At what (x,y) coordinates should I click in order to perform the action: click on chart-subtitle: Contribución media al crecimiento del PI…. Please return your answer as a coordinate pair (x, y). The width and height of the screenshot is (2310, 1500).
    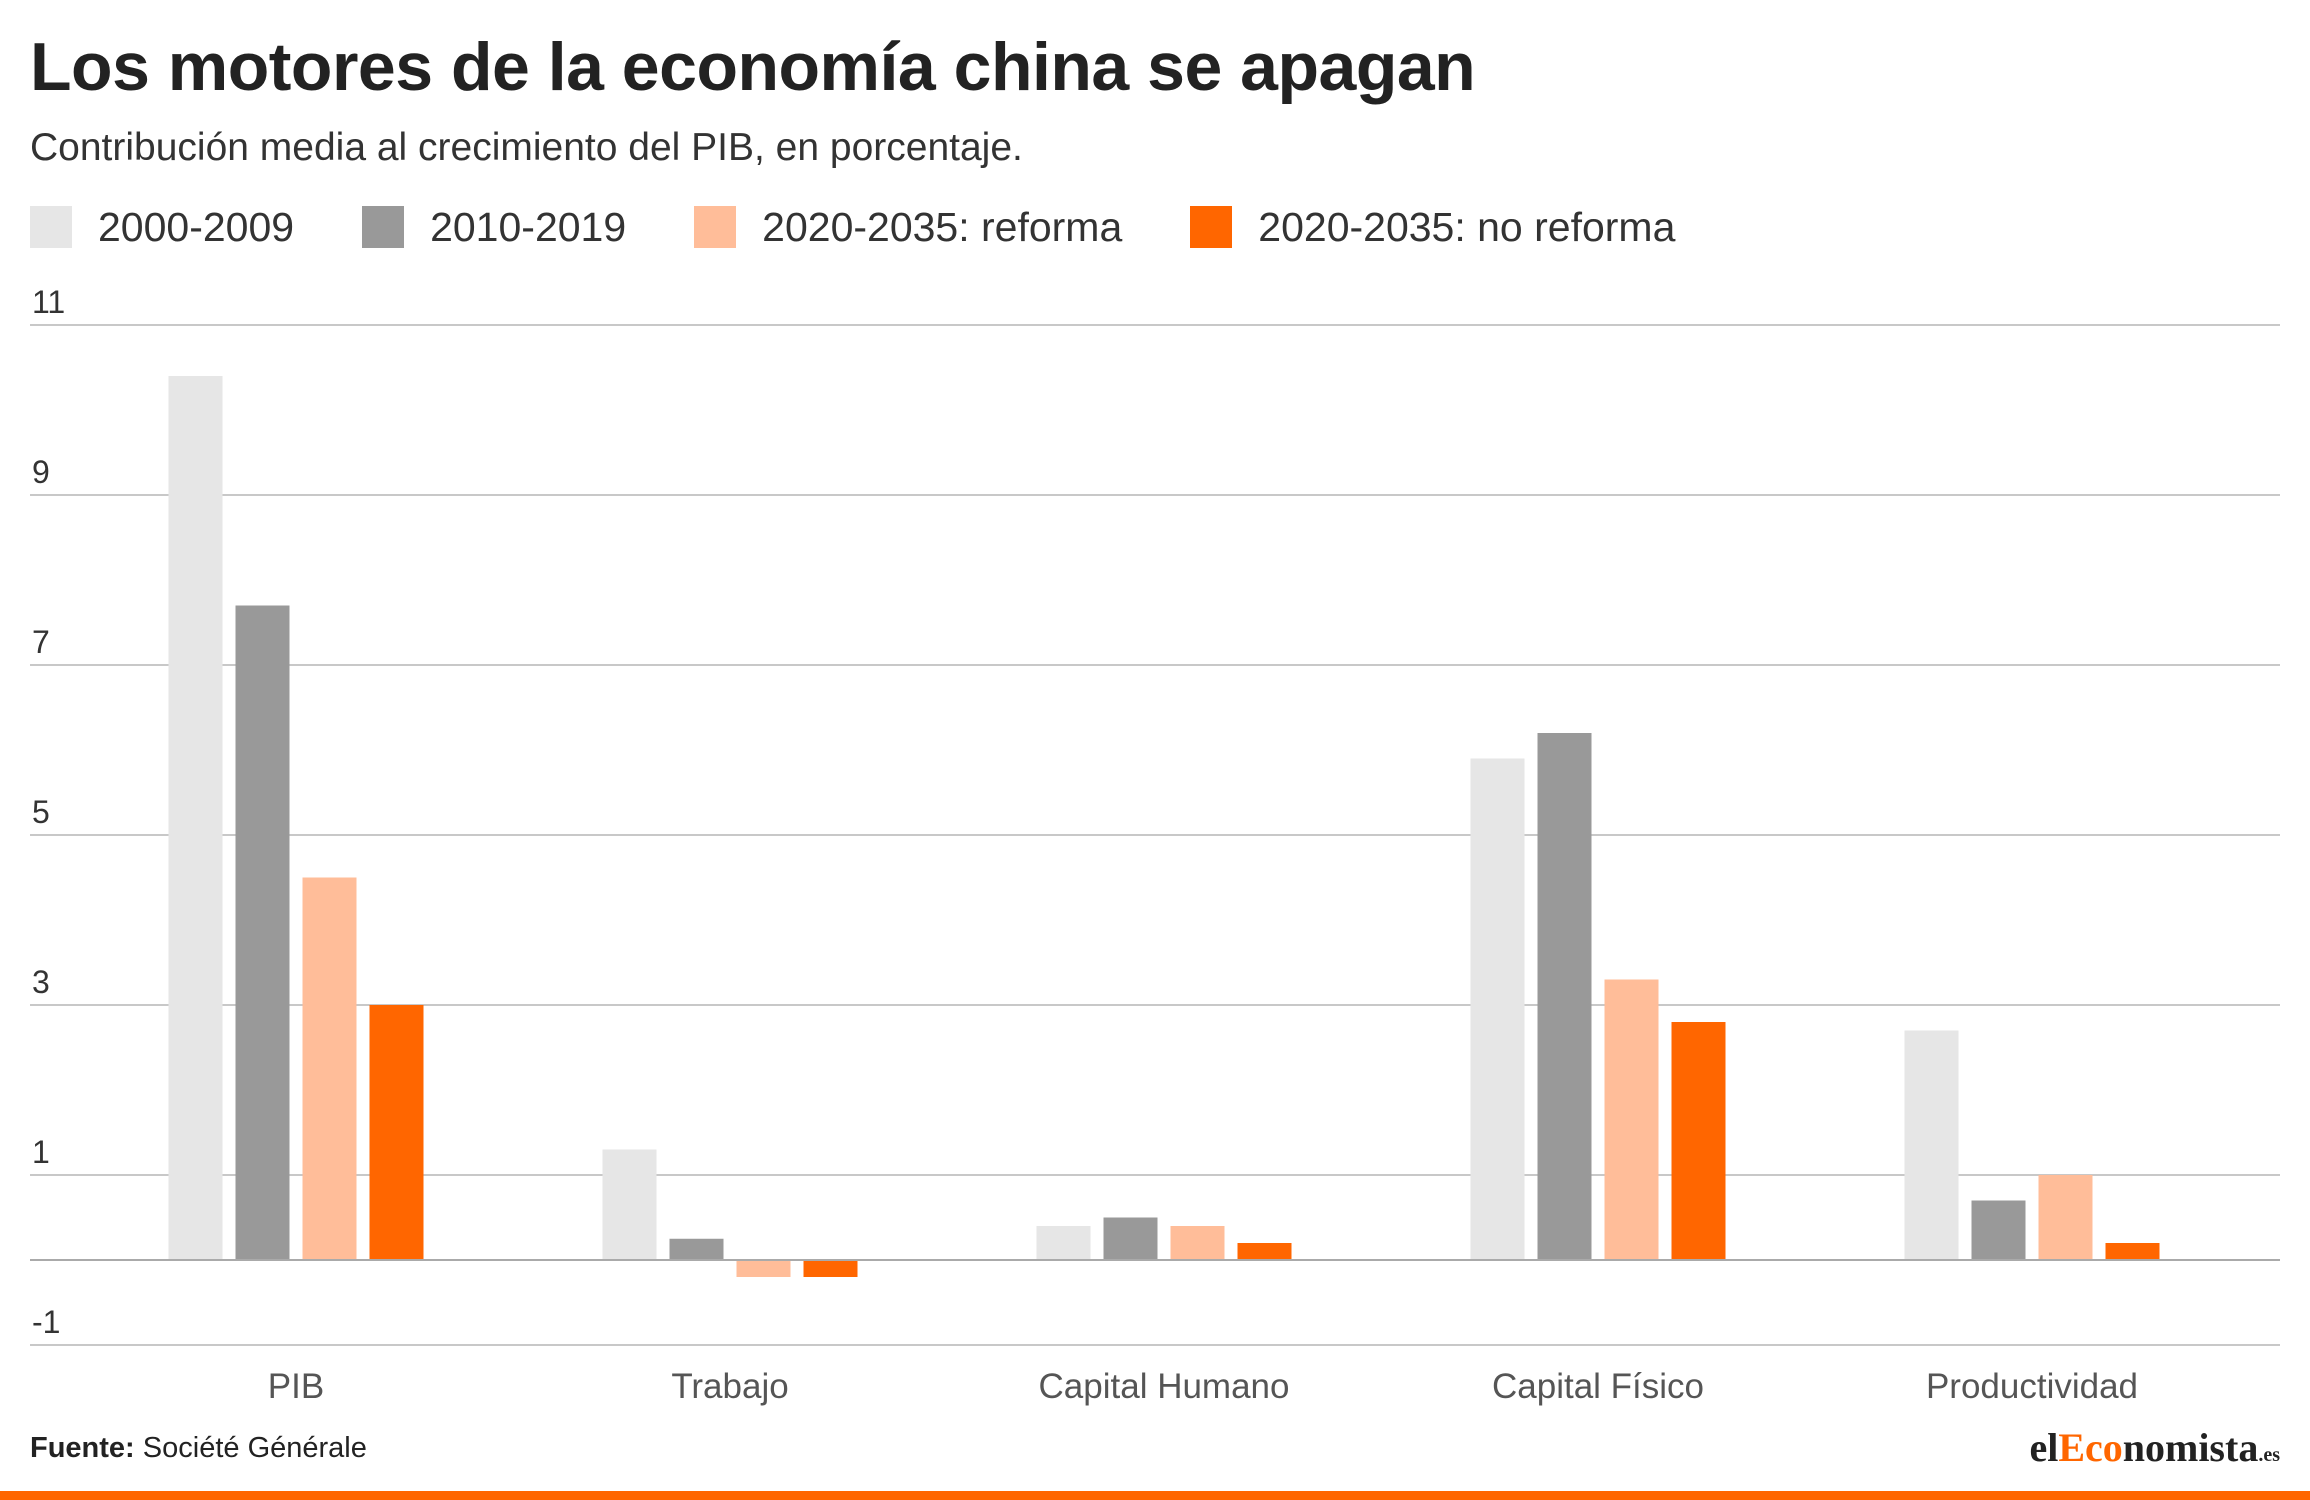
    Looking at the image, I should click on (526, 147).